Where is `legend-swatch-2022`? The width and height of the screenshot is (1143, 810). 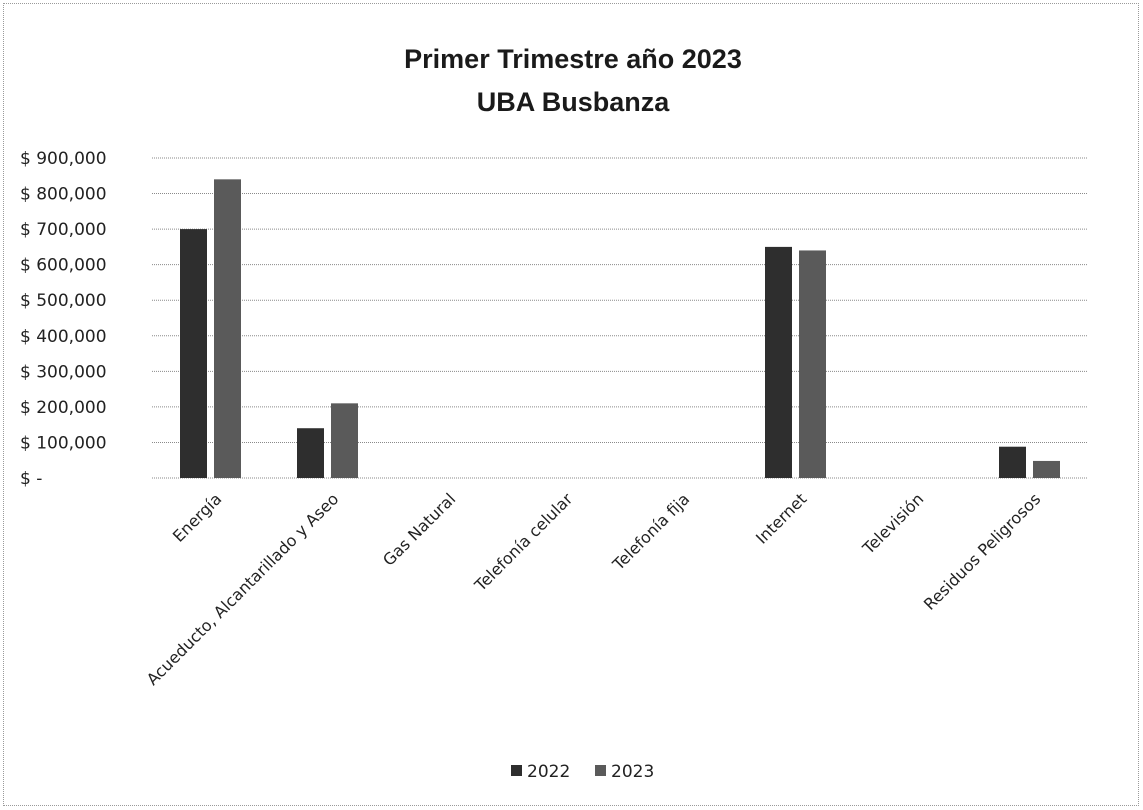
legend-swatch-2022 is located at coordinates (516, 770).